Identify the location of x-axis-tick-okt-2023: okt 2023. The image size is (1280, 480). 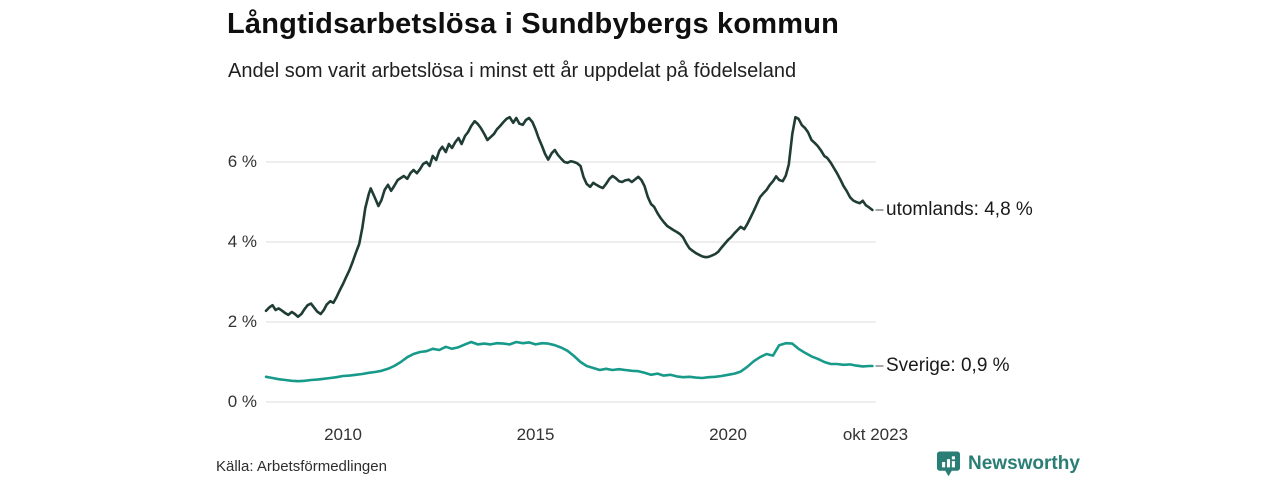
(875, 434).